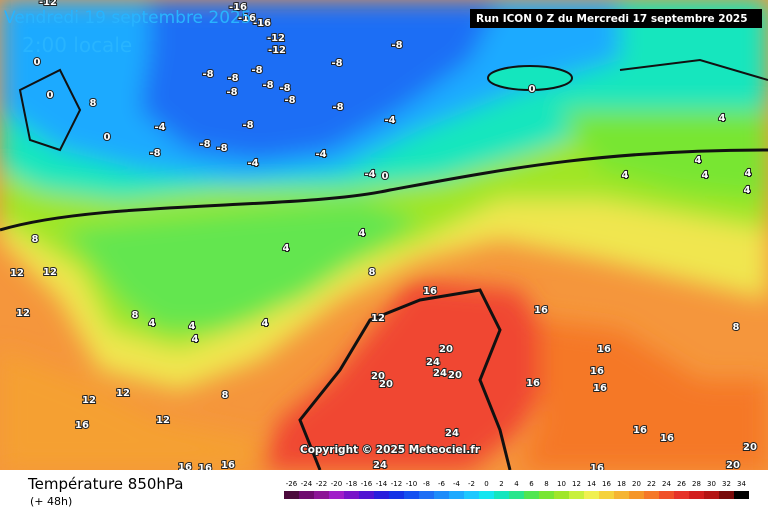 This screenshot has width=768, height=516. I want to click on scale-label: 8, so click(546, 484).